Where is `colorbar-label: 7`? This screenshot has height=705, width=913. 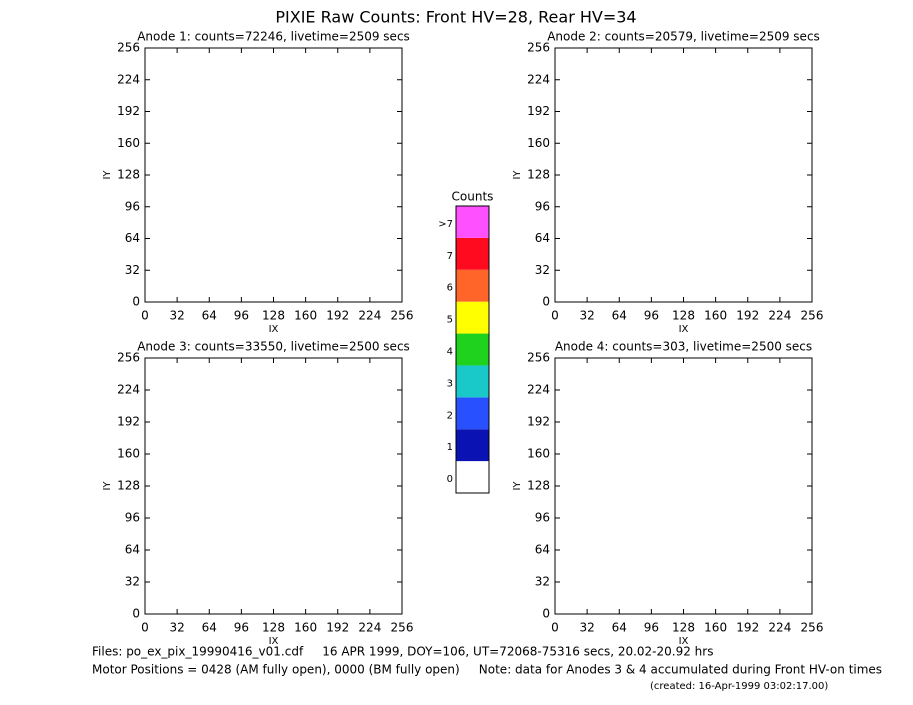 colorbar-label: 7 is located at coordinates (450, 256).